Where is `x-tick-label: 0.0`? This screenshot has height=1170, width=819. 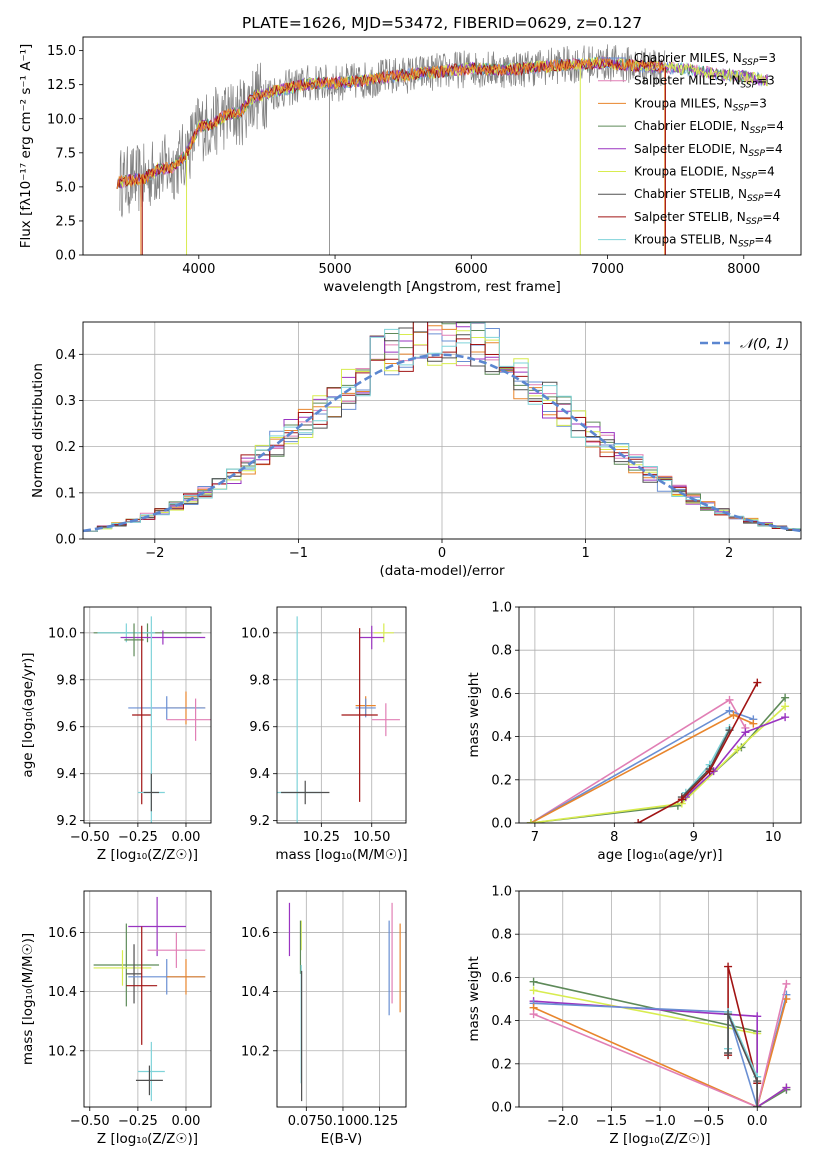 x-tick-label: 0.0 is located at coordinates (757, 1121).